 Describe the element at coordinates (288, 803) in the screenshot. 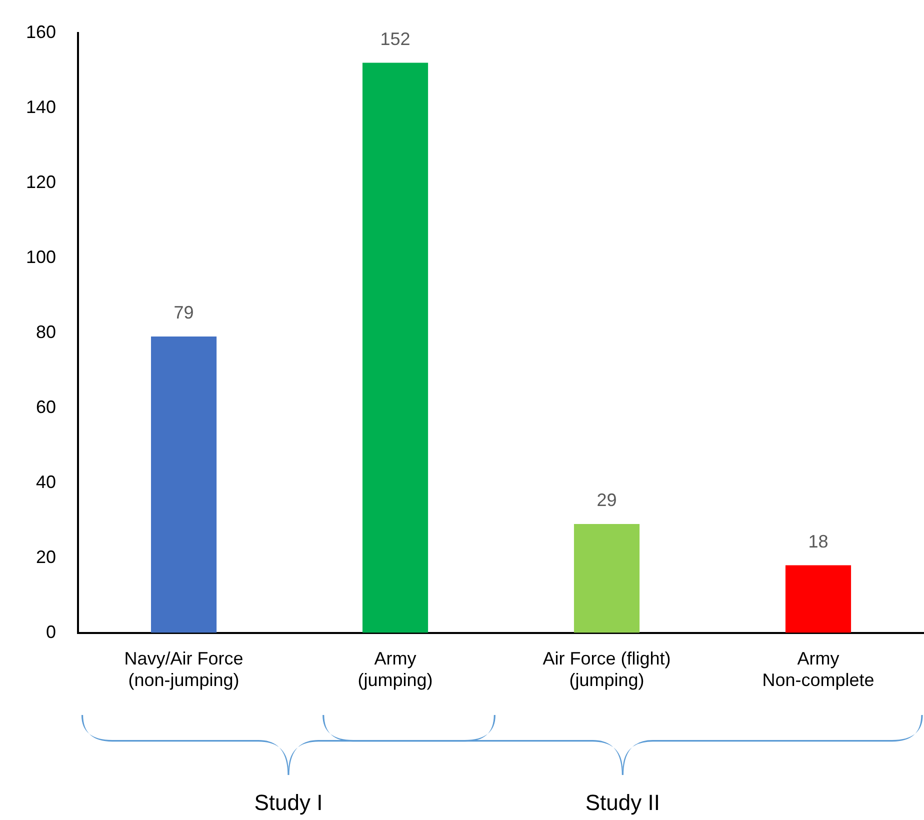

I see `text: Study I` at that location.